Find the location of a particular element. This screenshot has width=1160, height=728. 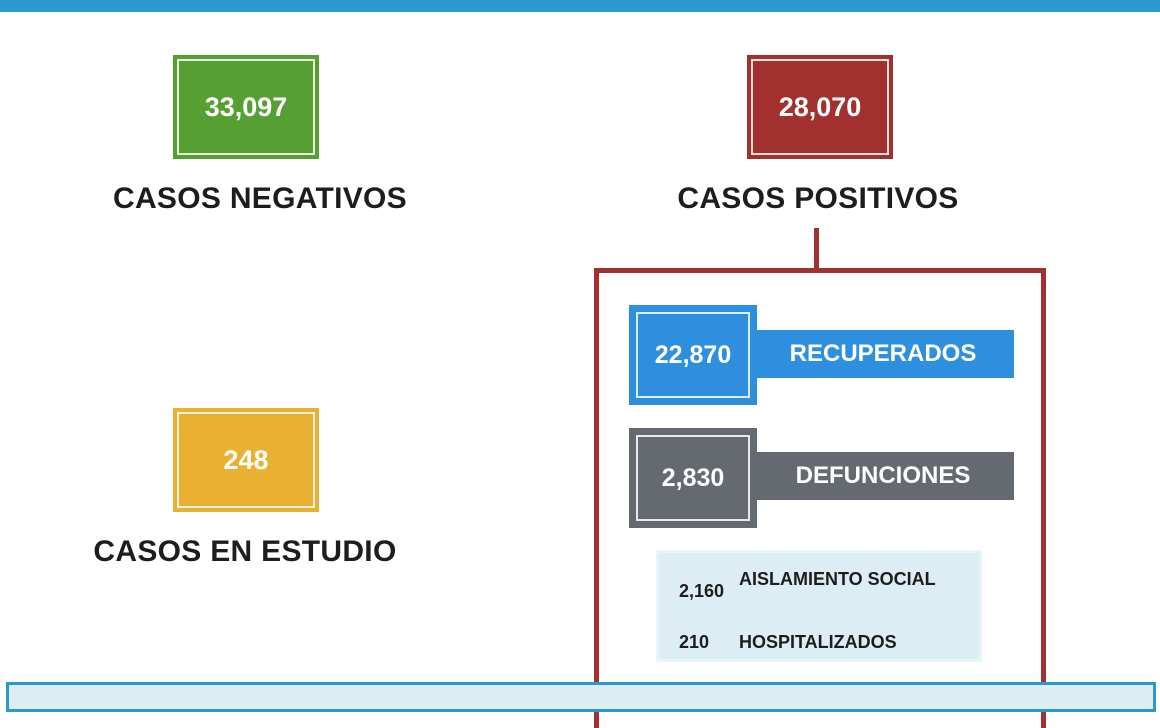

social-isolation-label: AISLAMIENTO SOCIAL is located at coordinates (837, 579).